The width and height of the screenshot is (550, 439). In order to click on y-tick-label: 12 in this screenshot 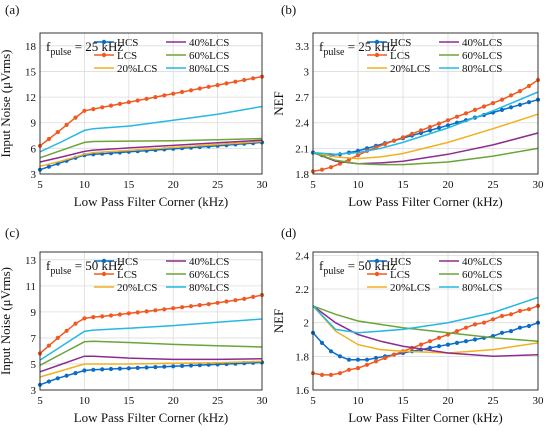, I will do `click(30, 98)`.